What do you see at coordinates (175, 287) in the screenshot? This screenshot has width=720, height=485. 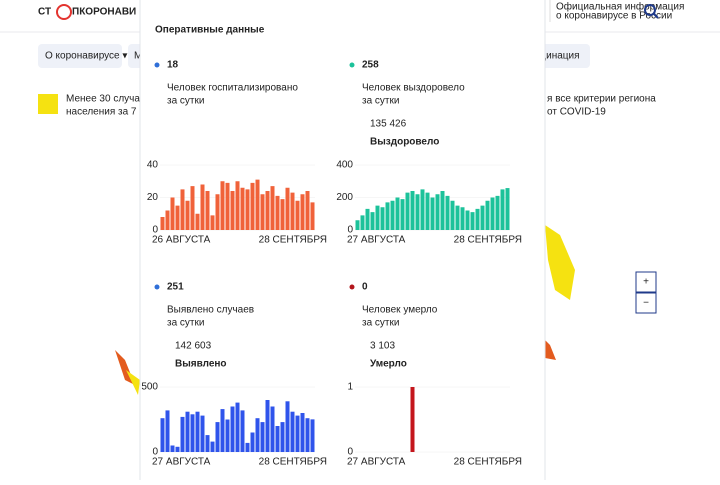 I see `stat-value: 251` at bounding box center [175, 287].